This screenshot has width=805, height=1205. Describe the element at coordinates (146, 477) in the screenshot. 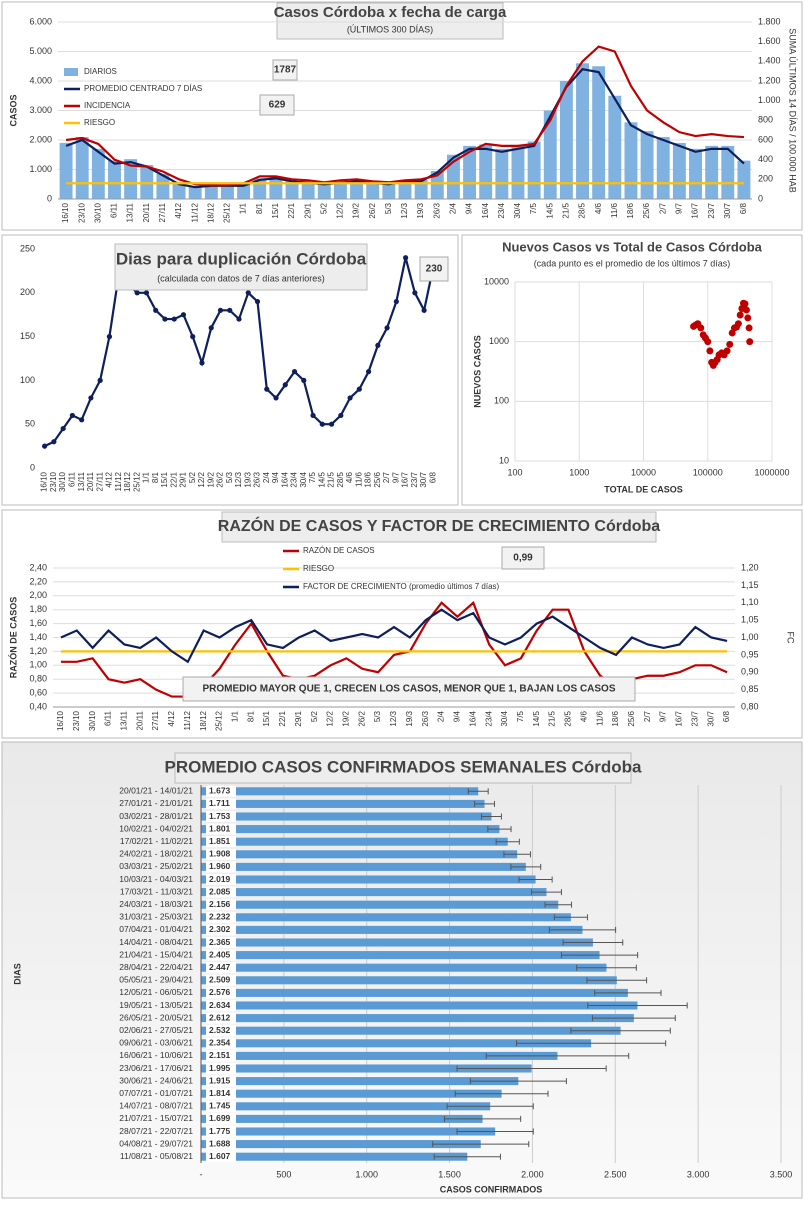

I see `x-tick-label: 1/1` at that location.